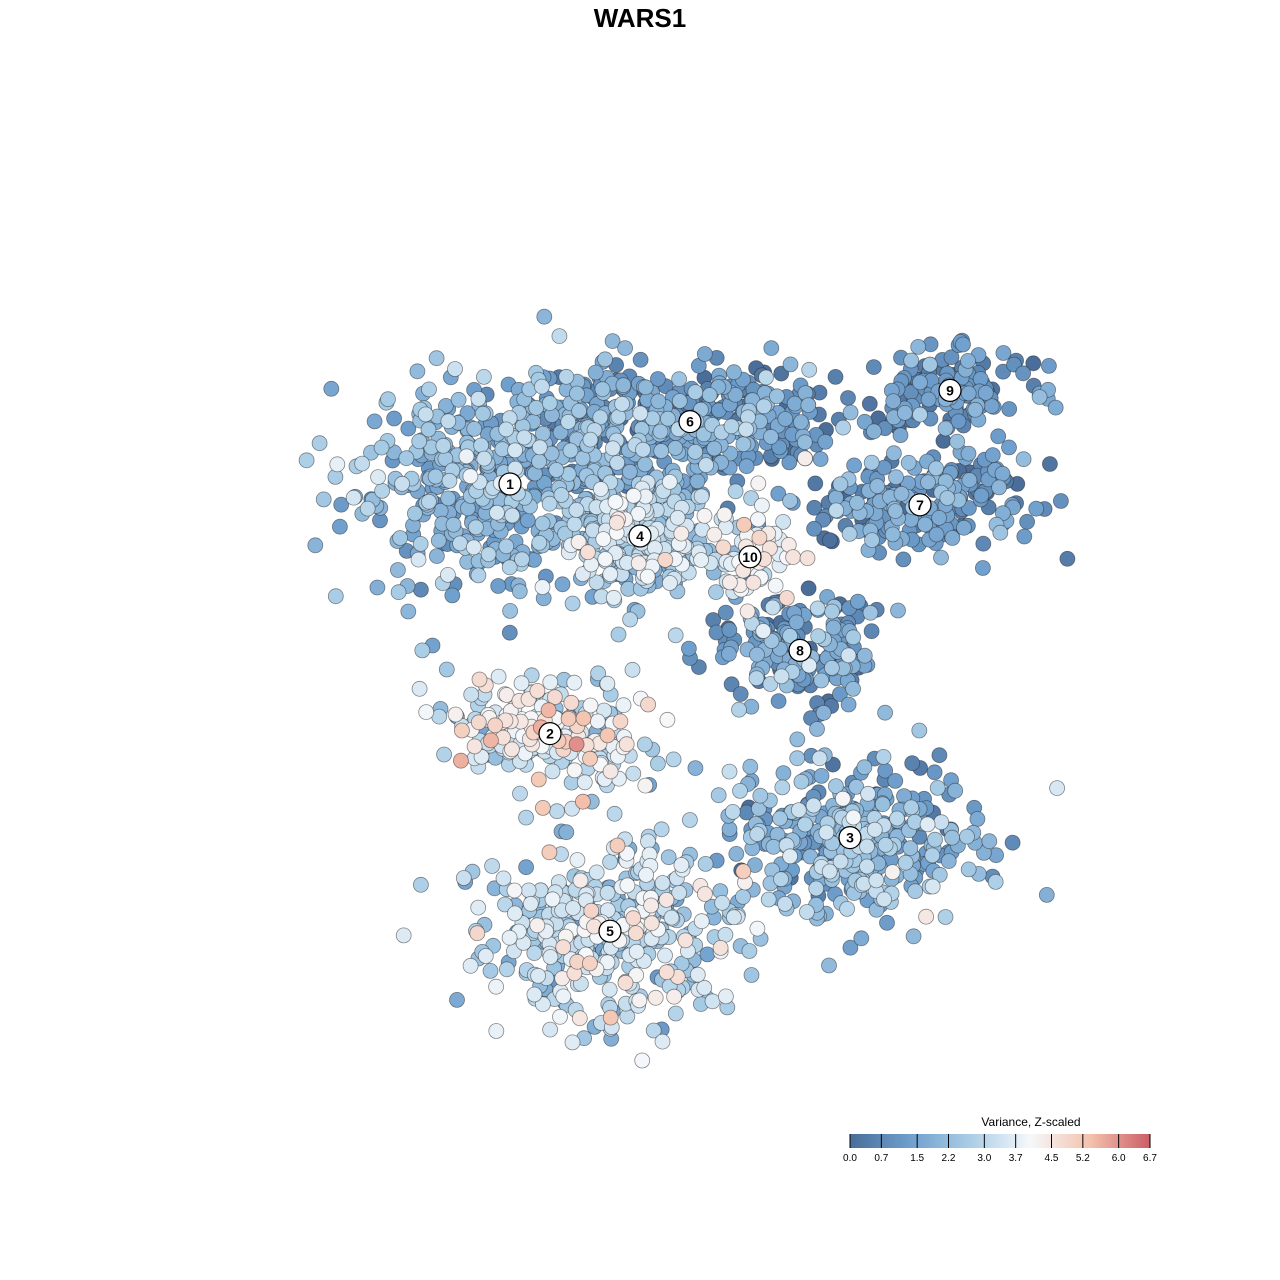 This screenshot has height=1280, width=1280. I want to click on legend-colorbar, so click(1000, 1141).